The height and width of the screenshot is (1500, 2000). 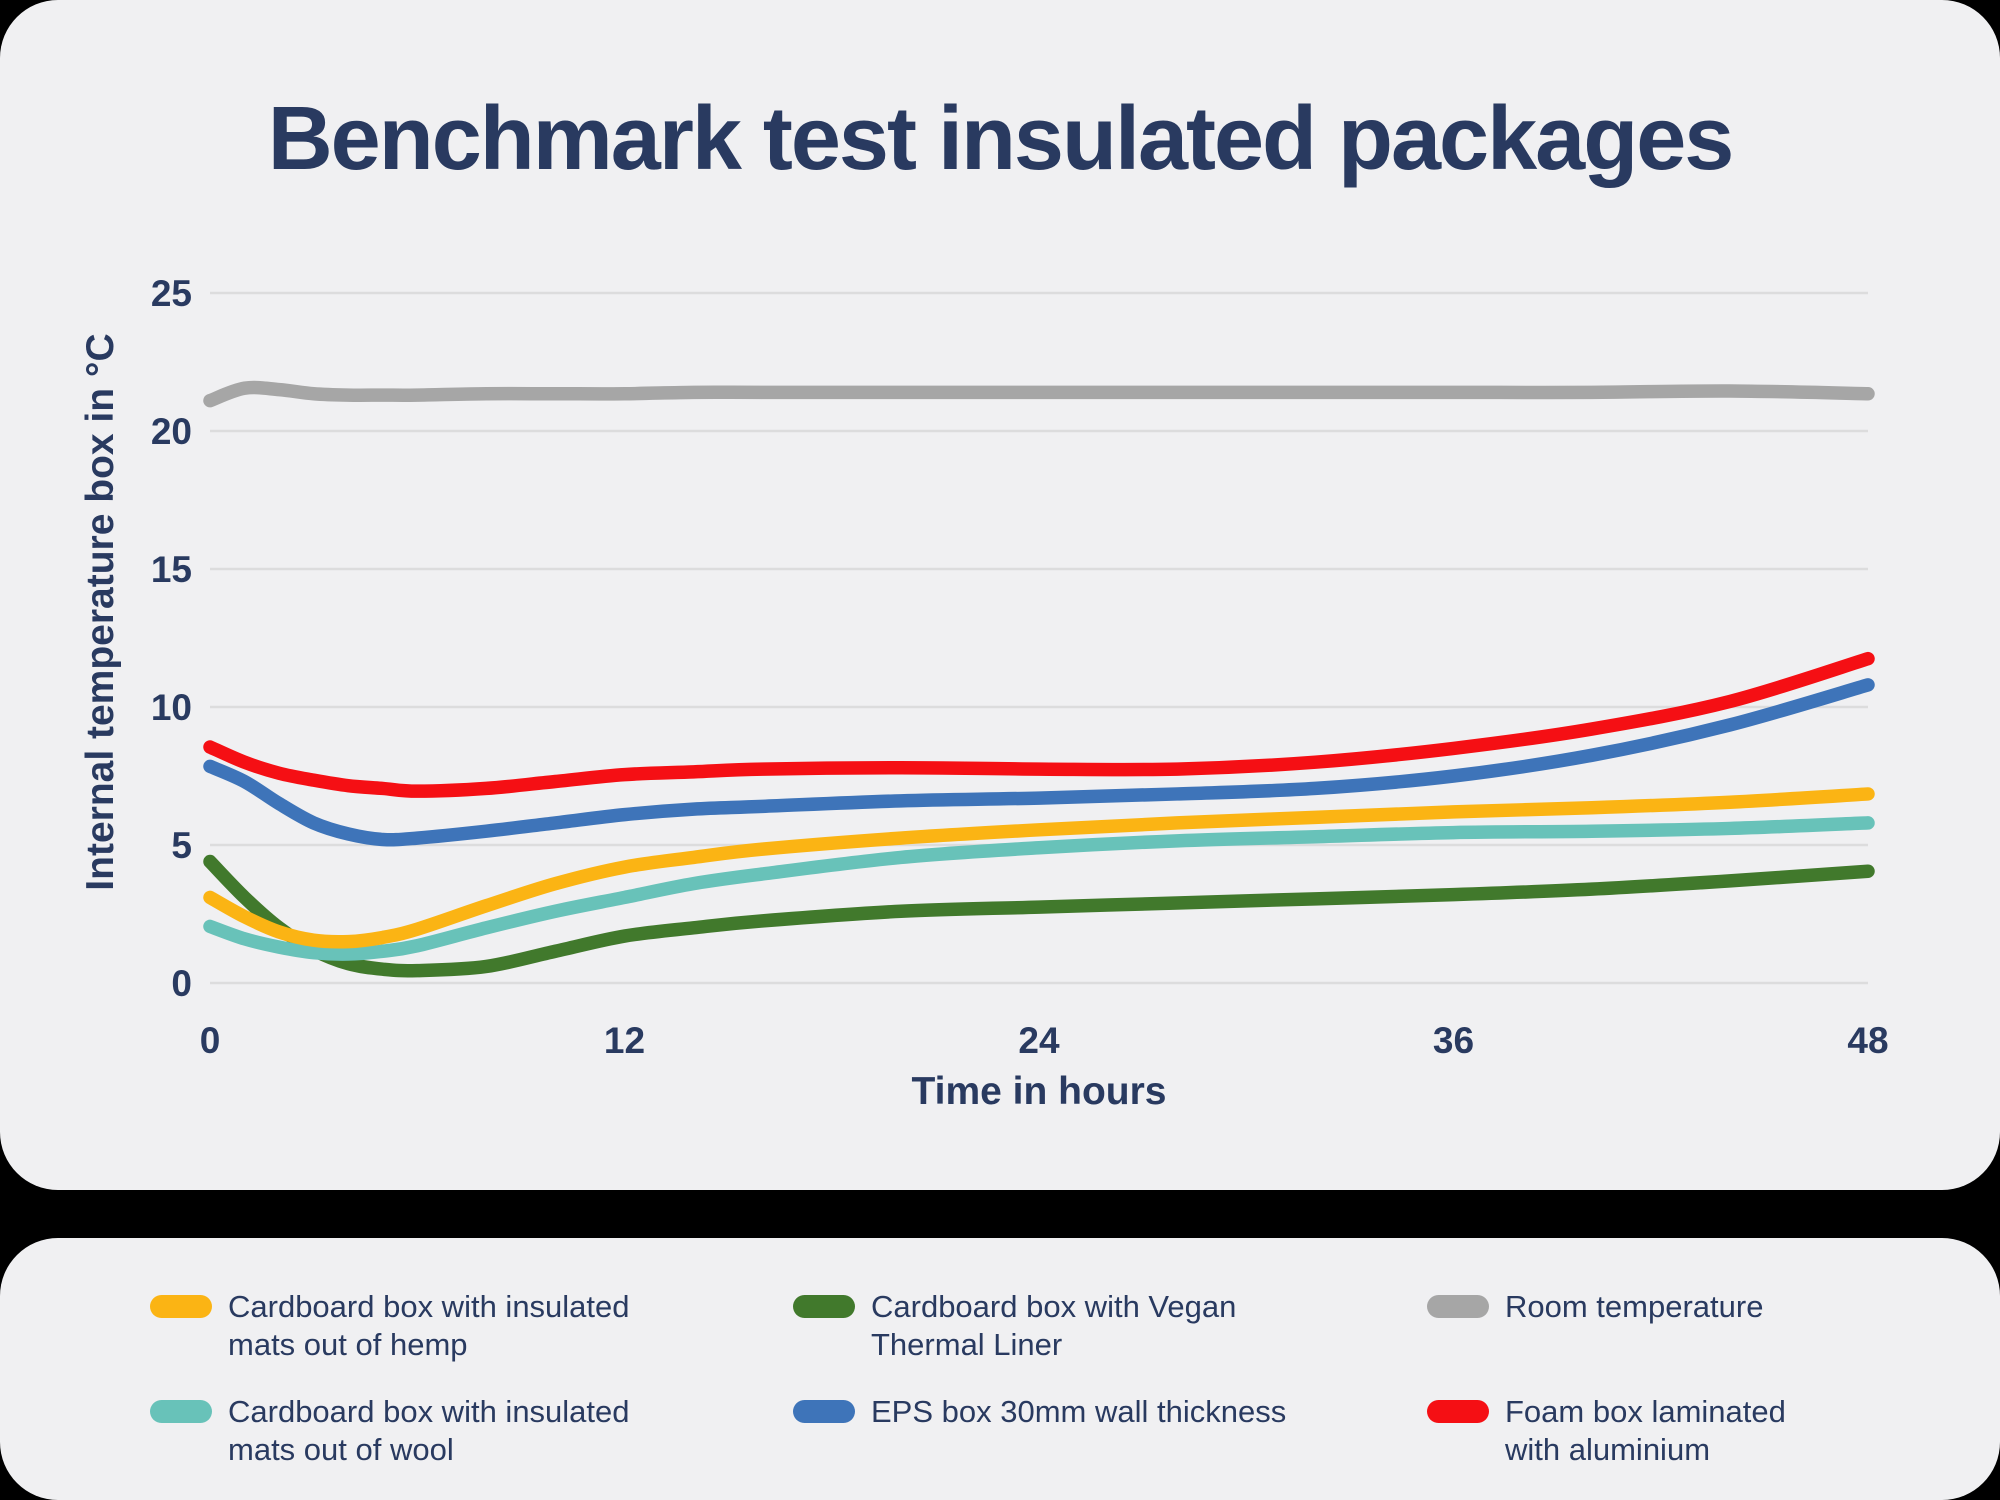 What do you see at coordinates (210, 1040) in the screenshot?
I see `x-tick-label: 0` at bounding box center [210, 1040].